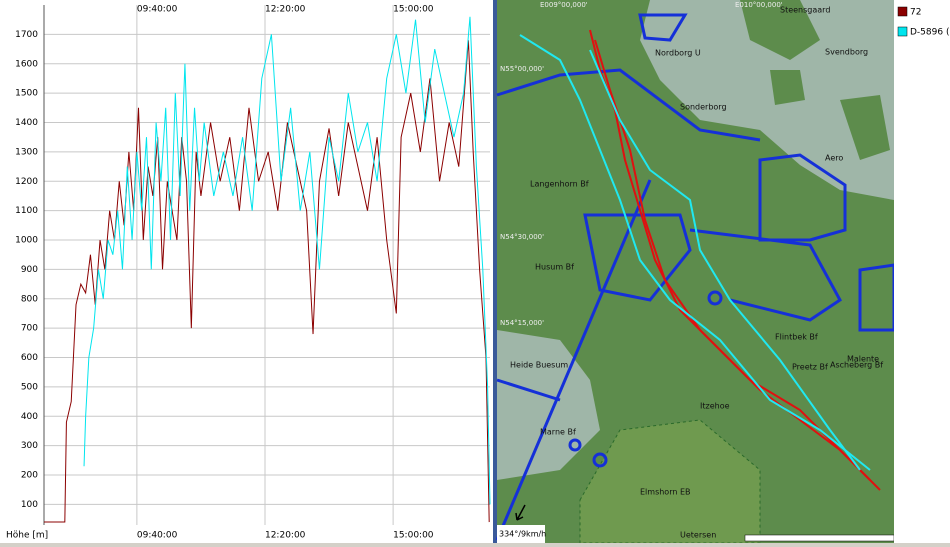  I want to click on y-tick-label: 800, so click(29, 299).